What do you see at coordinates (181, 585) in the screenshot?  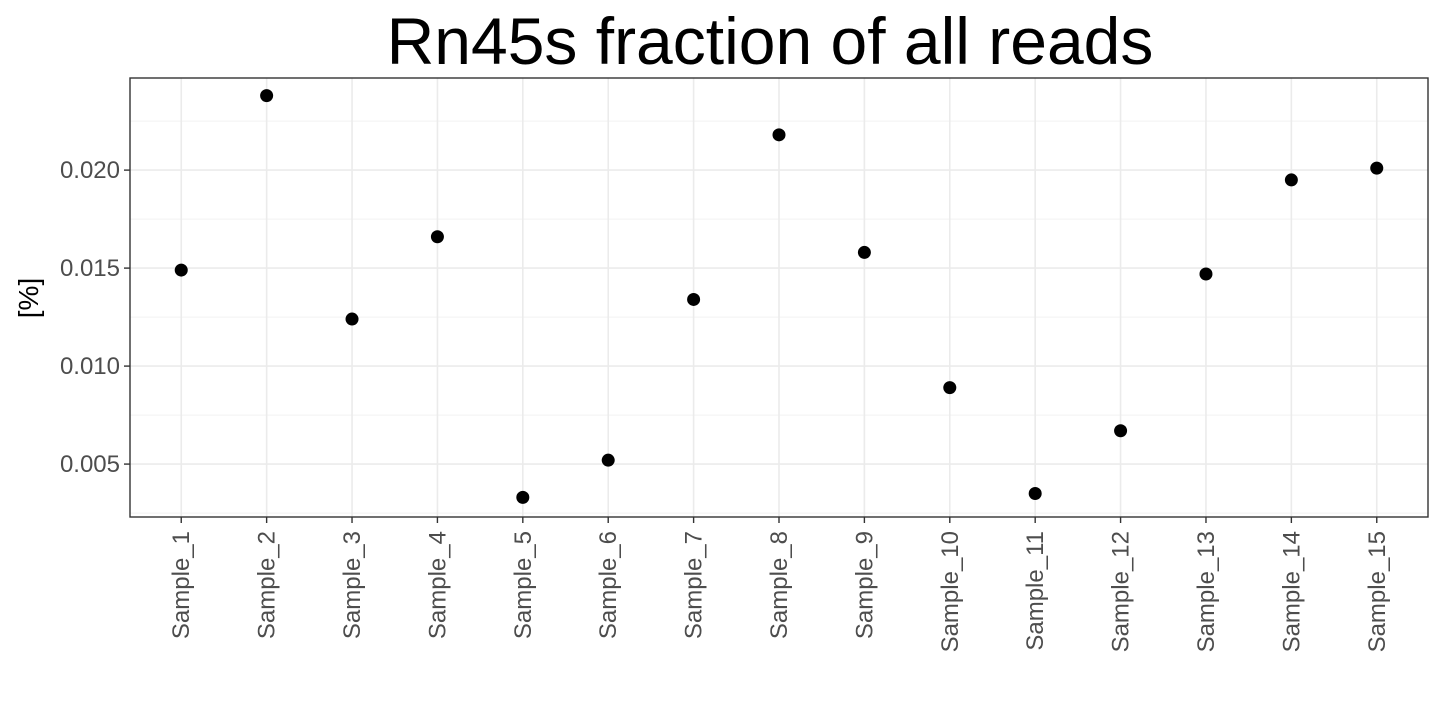 I see `x-tick-label: Sample_1` at bounding box center [181, 585].